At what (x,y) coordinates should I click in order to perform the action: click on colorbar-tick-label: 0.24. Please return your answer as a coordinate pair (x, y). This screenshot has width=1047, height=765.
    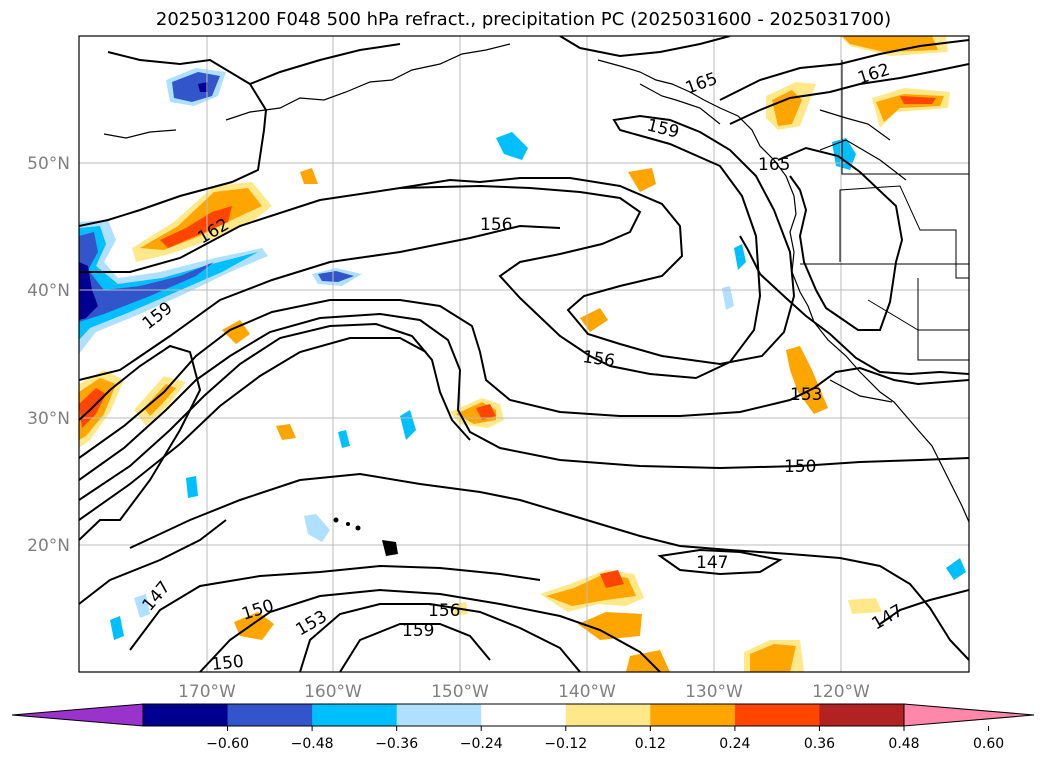
    Looking at the image, I should click on (734, 744).